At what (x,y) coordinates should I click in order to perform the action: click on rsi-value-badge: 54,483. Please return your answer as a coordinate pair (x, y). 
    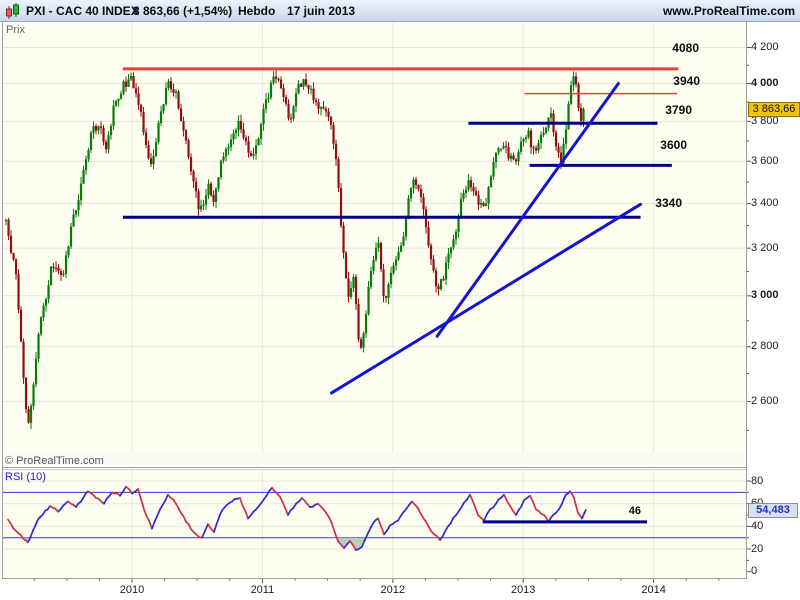
    Looking at the image, I should click on (773, 510).